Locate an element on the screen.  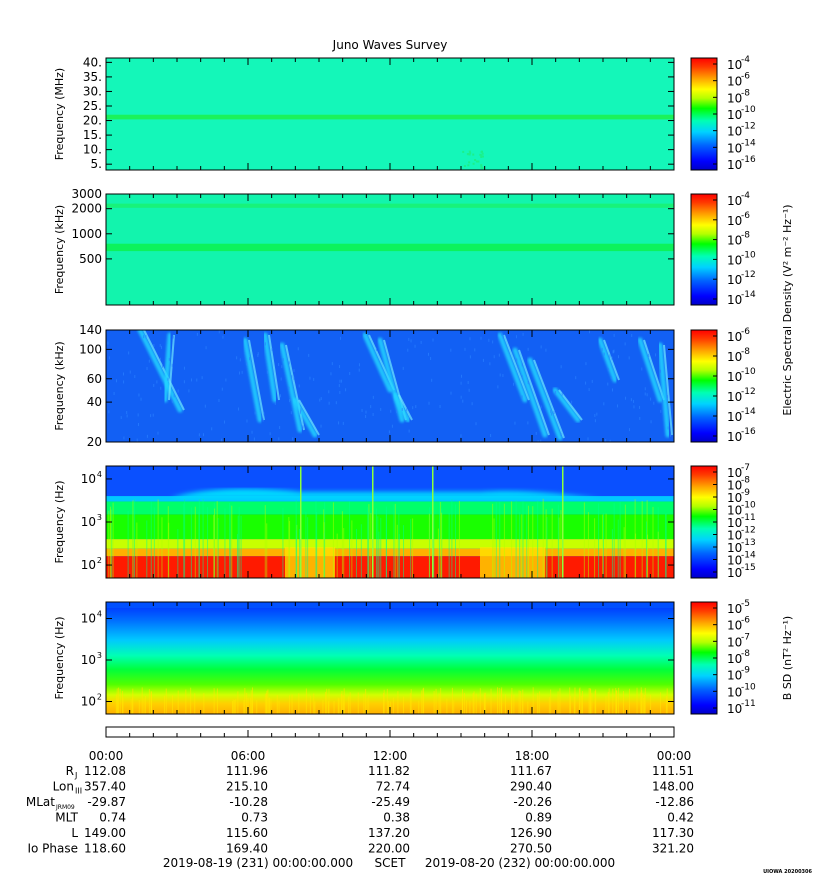
time-tick-label: 12:00 is located at coordinates (390, 756).